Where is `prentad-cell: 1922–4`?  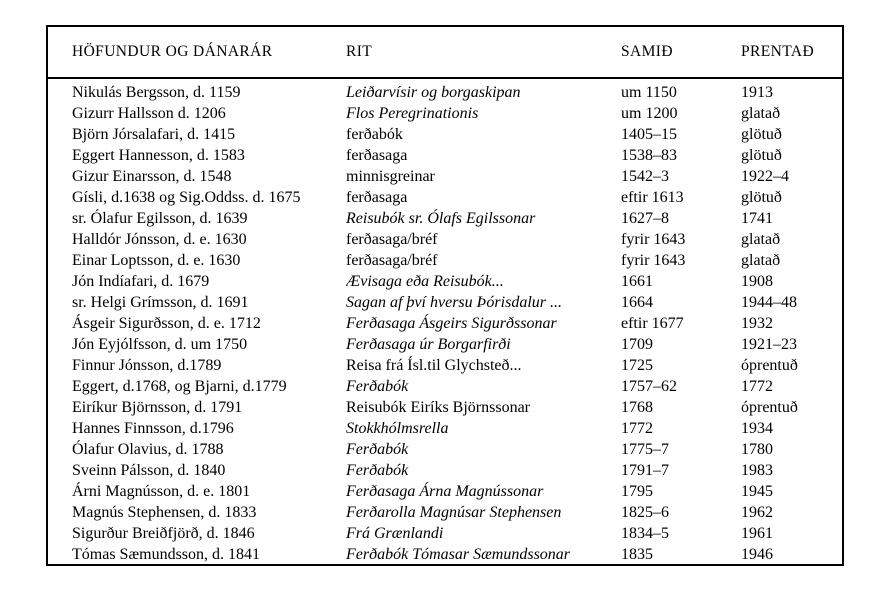
prentad-cell: 1922–4 is located at coordinates (765, 176).